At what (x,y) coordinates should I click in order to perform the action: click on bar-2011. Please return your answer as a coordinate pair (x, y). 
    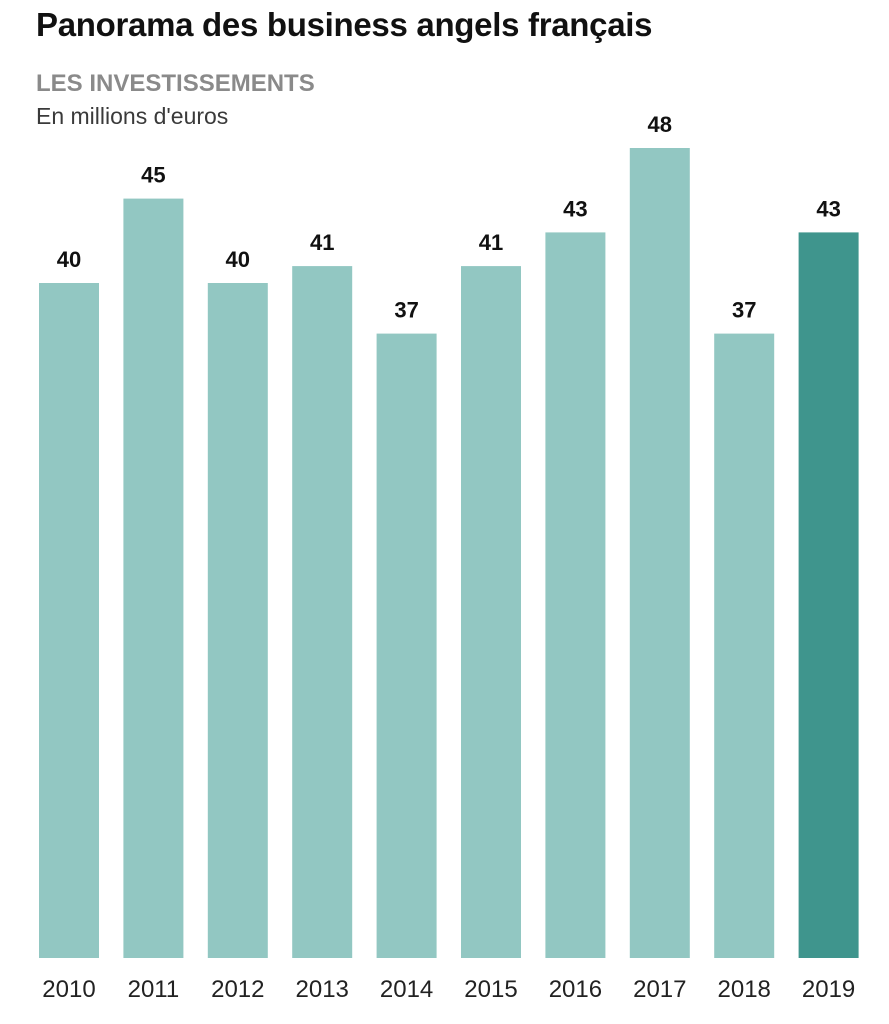
    Looking at the image, I should click on (153, 578).